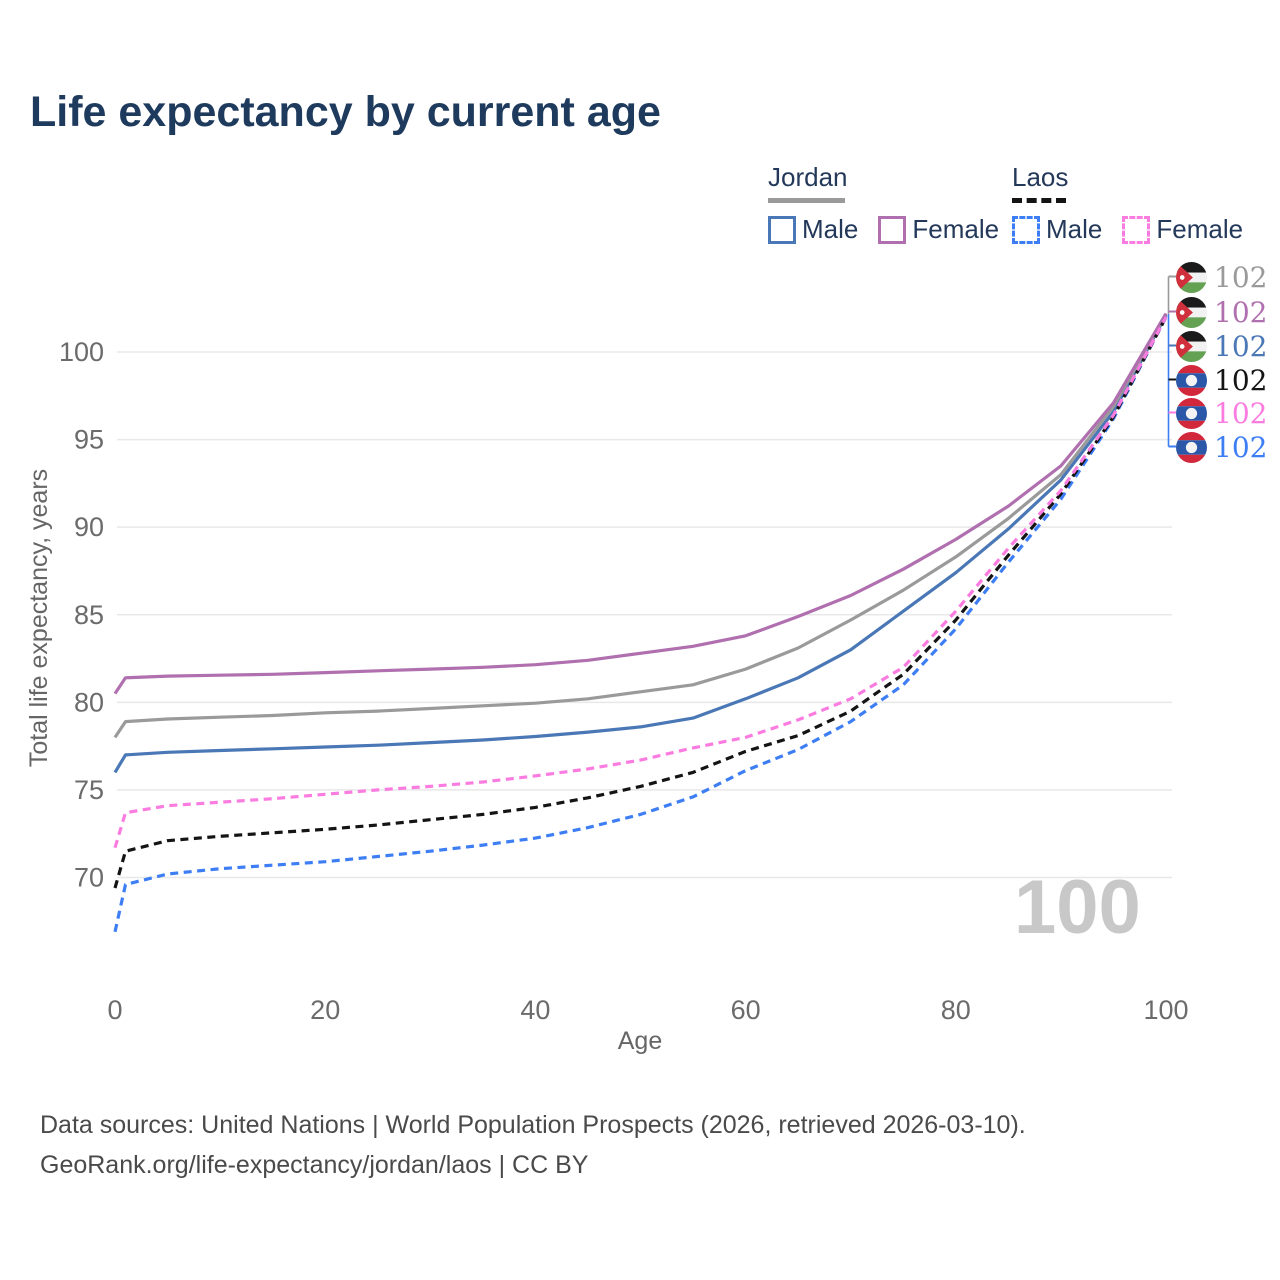 The image size is (1280, 1280). I want to click on jordan-solid-line-swatch, so click(806, 200).